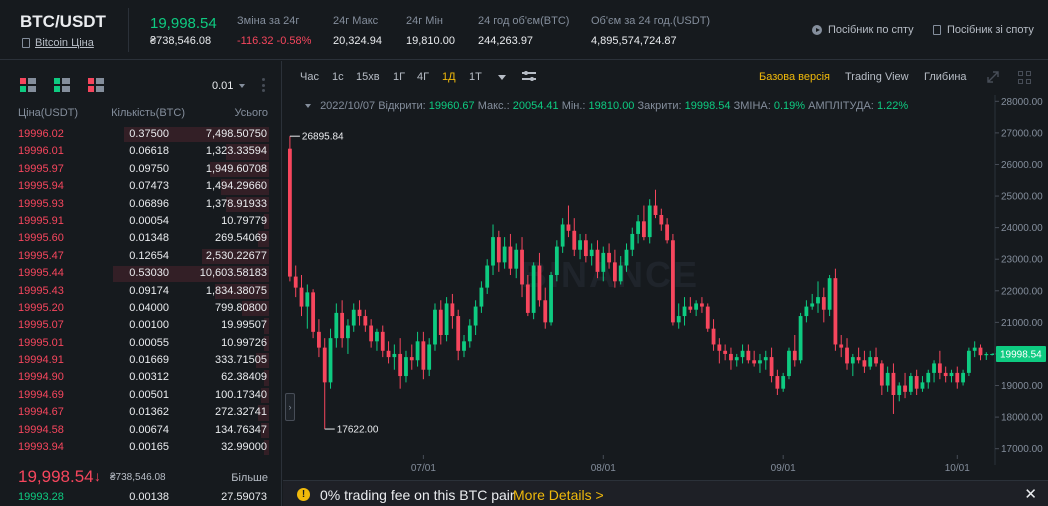 The height and width of the screenshot is (506, 1048). I want to click on timeframe-1d: 1Д, so click(449, 77).